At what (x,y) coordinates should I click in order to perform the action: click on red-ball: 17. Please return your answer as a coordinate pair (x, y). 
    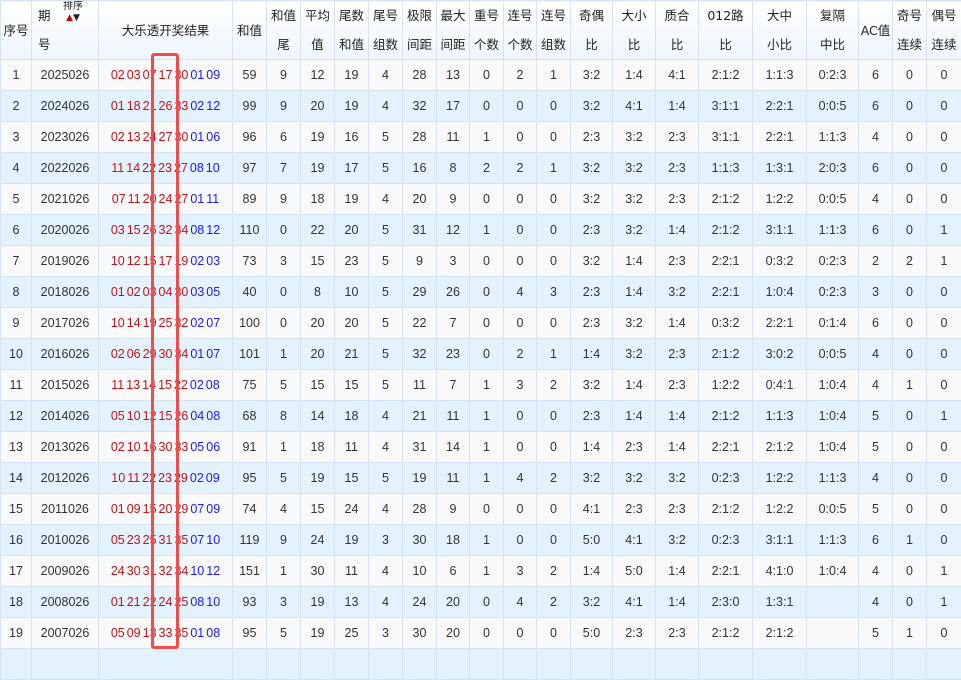
    Looking at the image, I should click on (166, 75).